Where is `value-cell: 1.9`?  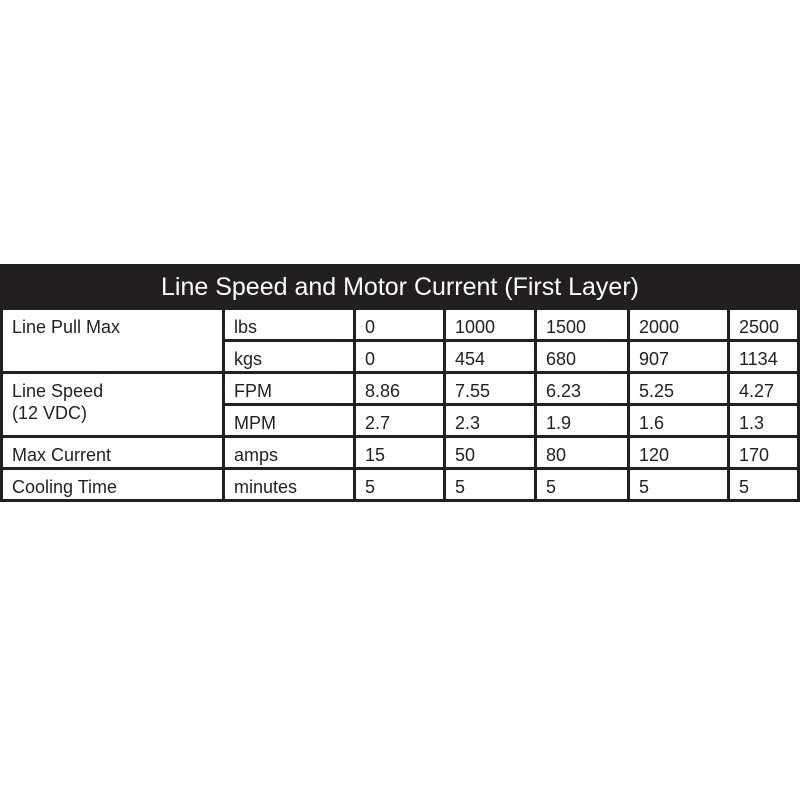
value-cell: 1.9 is located at coordinates (582, 420).